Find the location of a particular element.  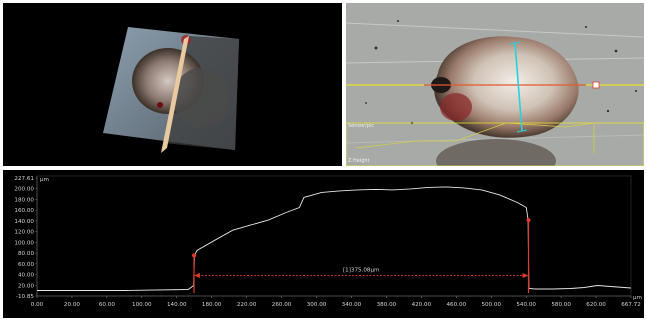

x-tick-label: 20.00 is located at coordinates (72, 305).